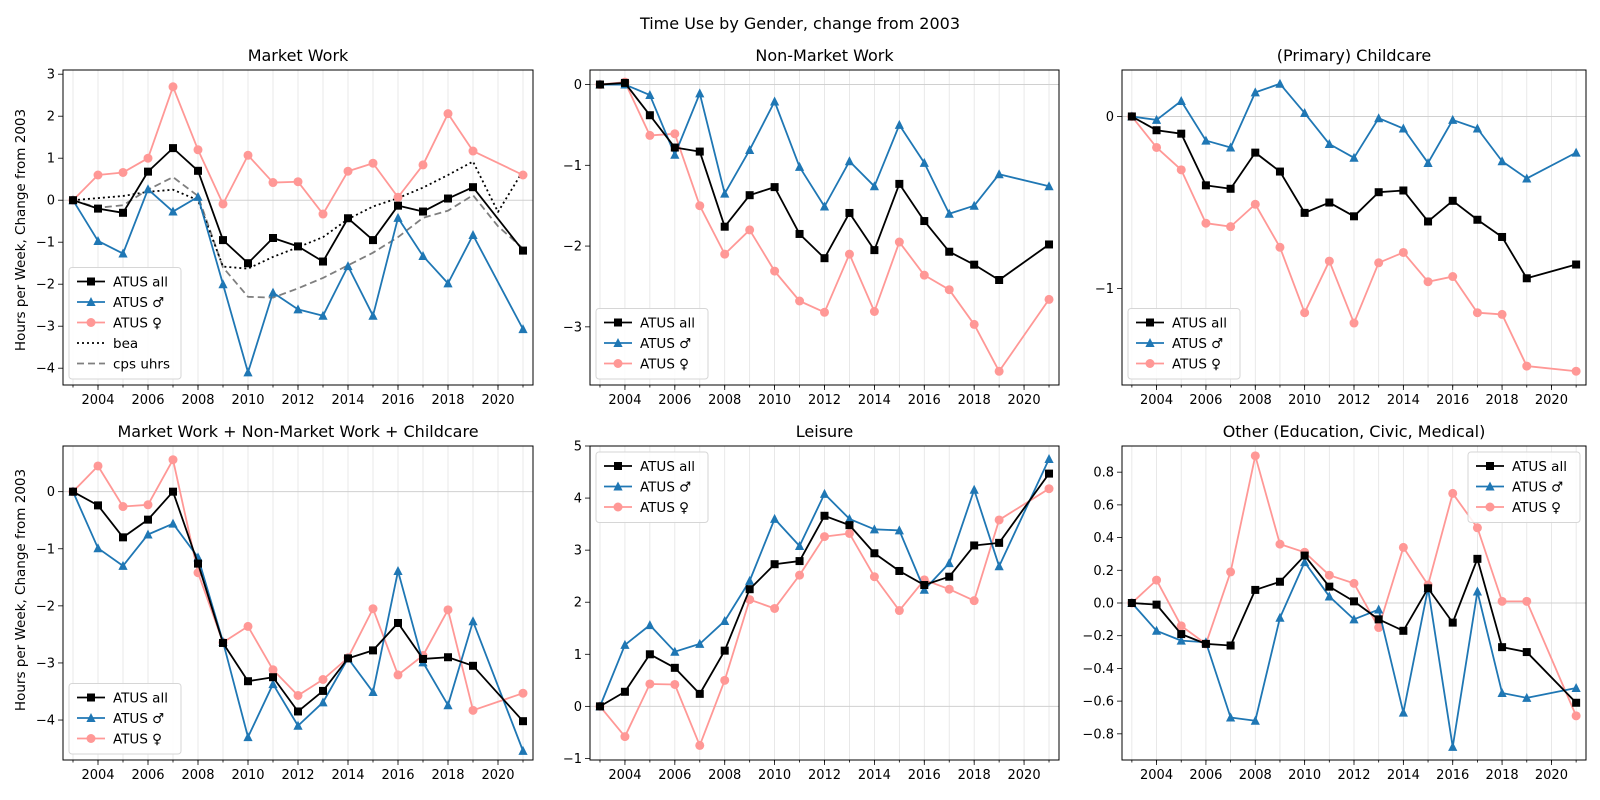 This screenshot has width=1600, height=800. Describe the element at coordinates (45, 663) in the screenshot. I see `y-tick-label: −3` at that location.